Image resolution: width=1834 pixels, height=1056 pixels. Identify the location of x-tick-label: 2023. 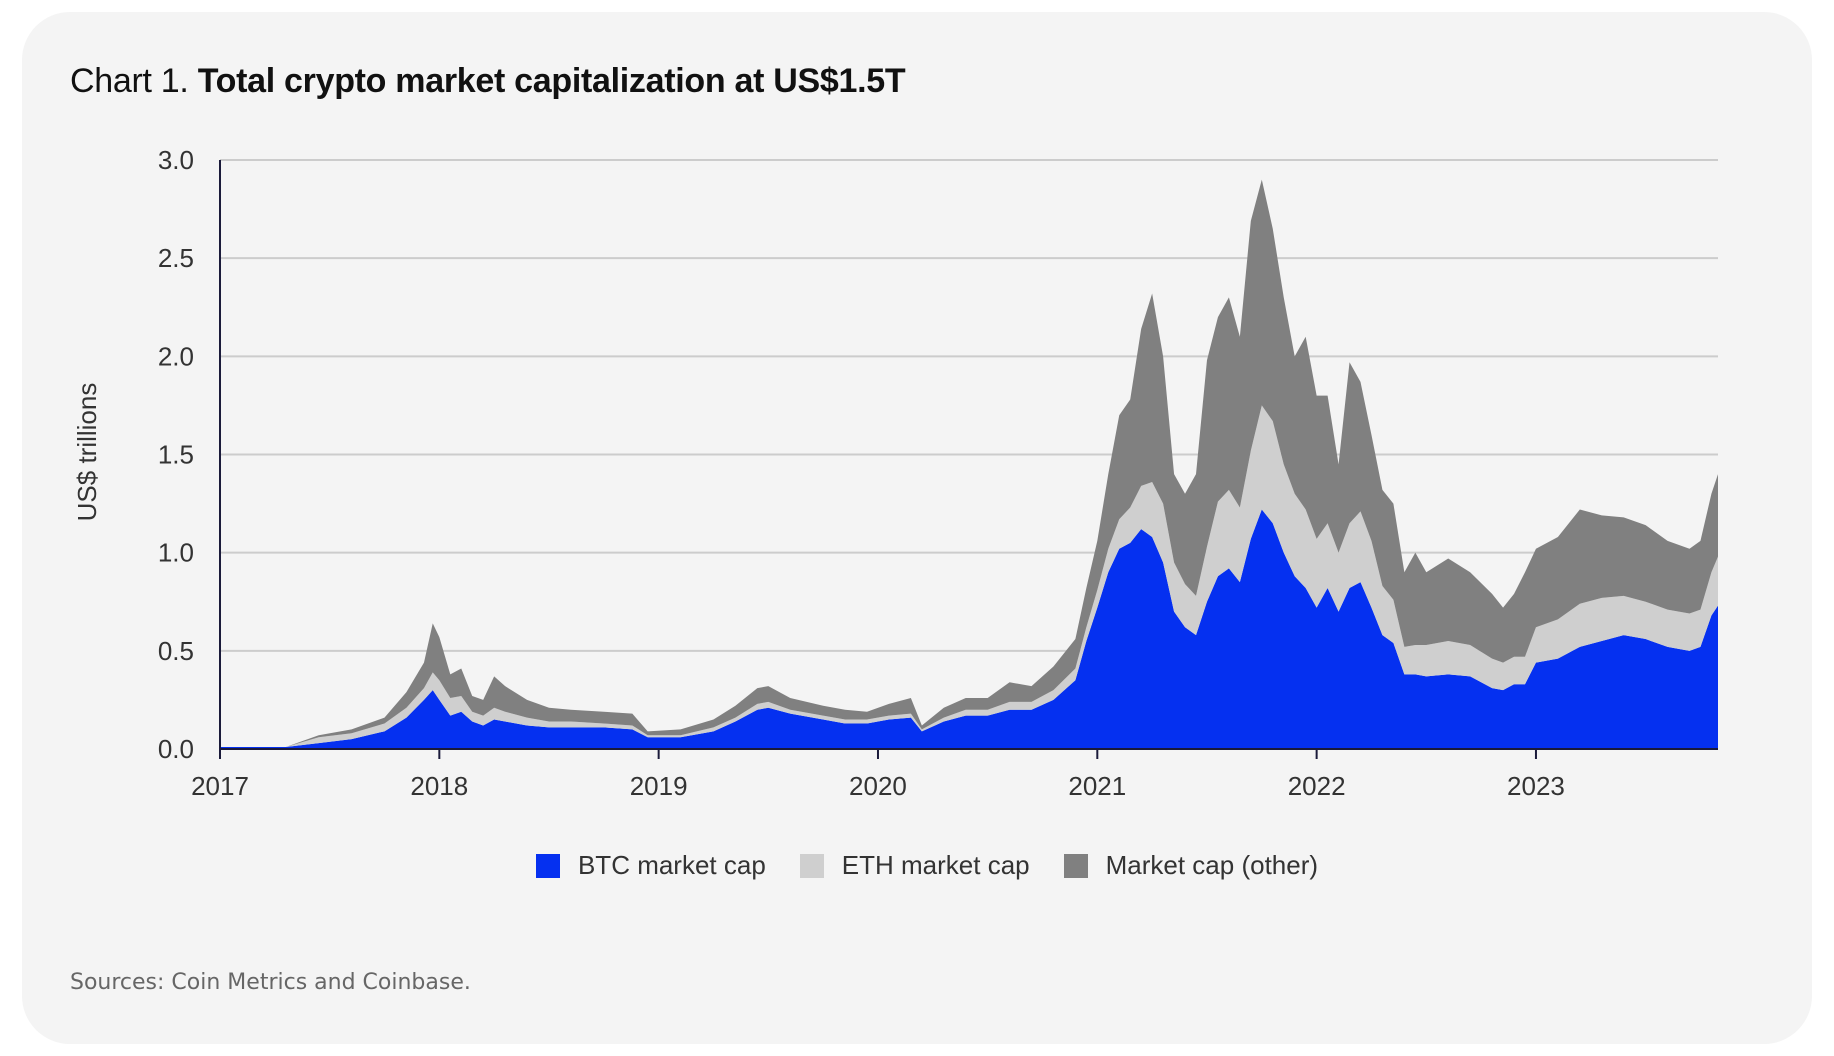
(1536, 786).